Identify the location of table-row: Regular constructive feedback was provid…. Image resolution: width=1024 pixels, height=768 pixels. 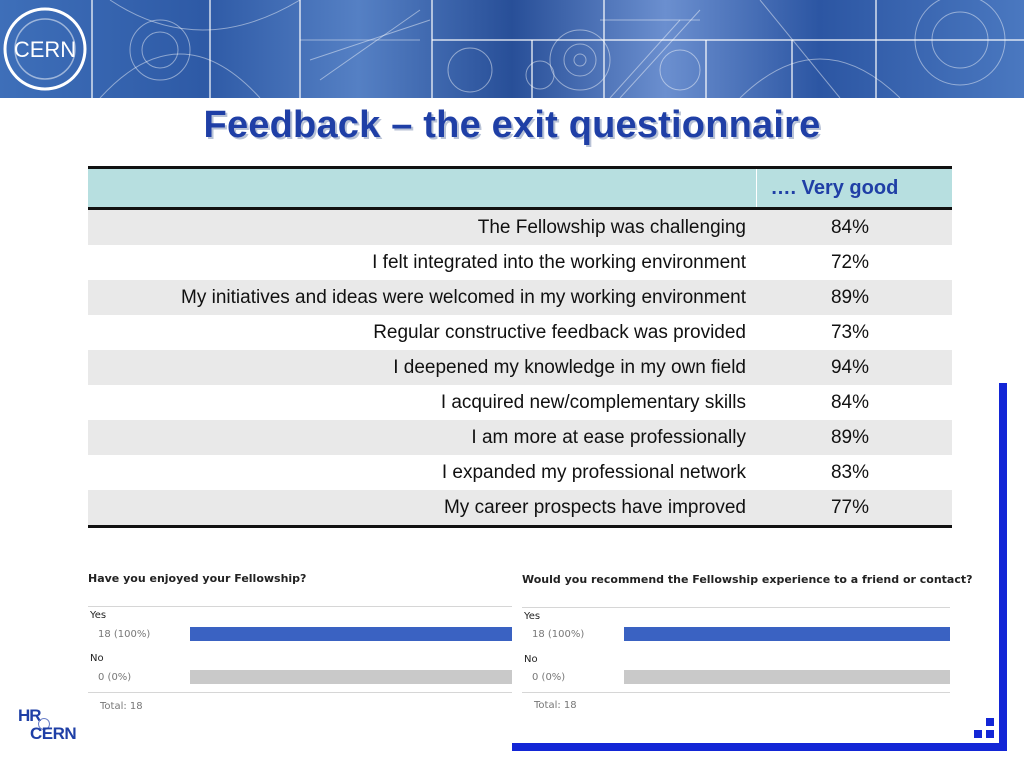
(520, 332).